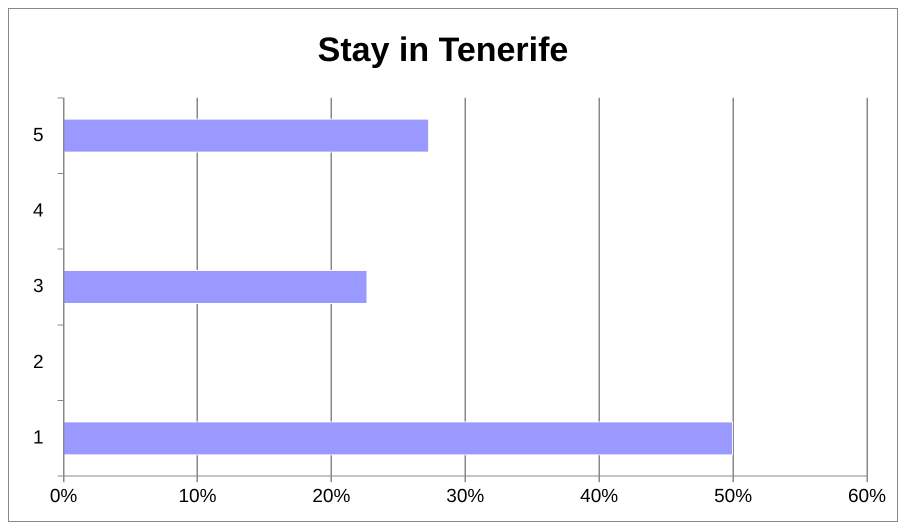  I want to click on y-tick-label: 5, so click(38, 135).